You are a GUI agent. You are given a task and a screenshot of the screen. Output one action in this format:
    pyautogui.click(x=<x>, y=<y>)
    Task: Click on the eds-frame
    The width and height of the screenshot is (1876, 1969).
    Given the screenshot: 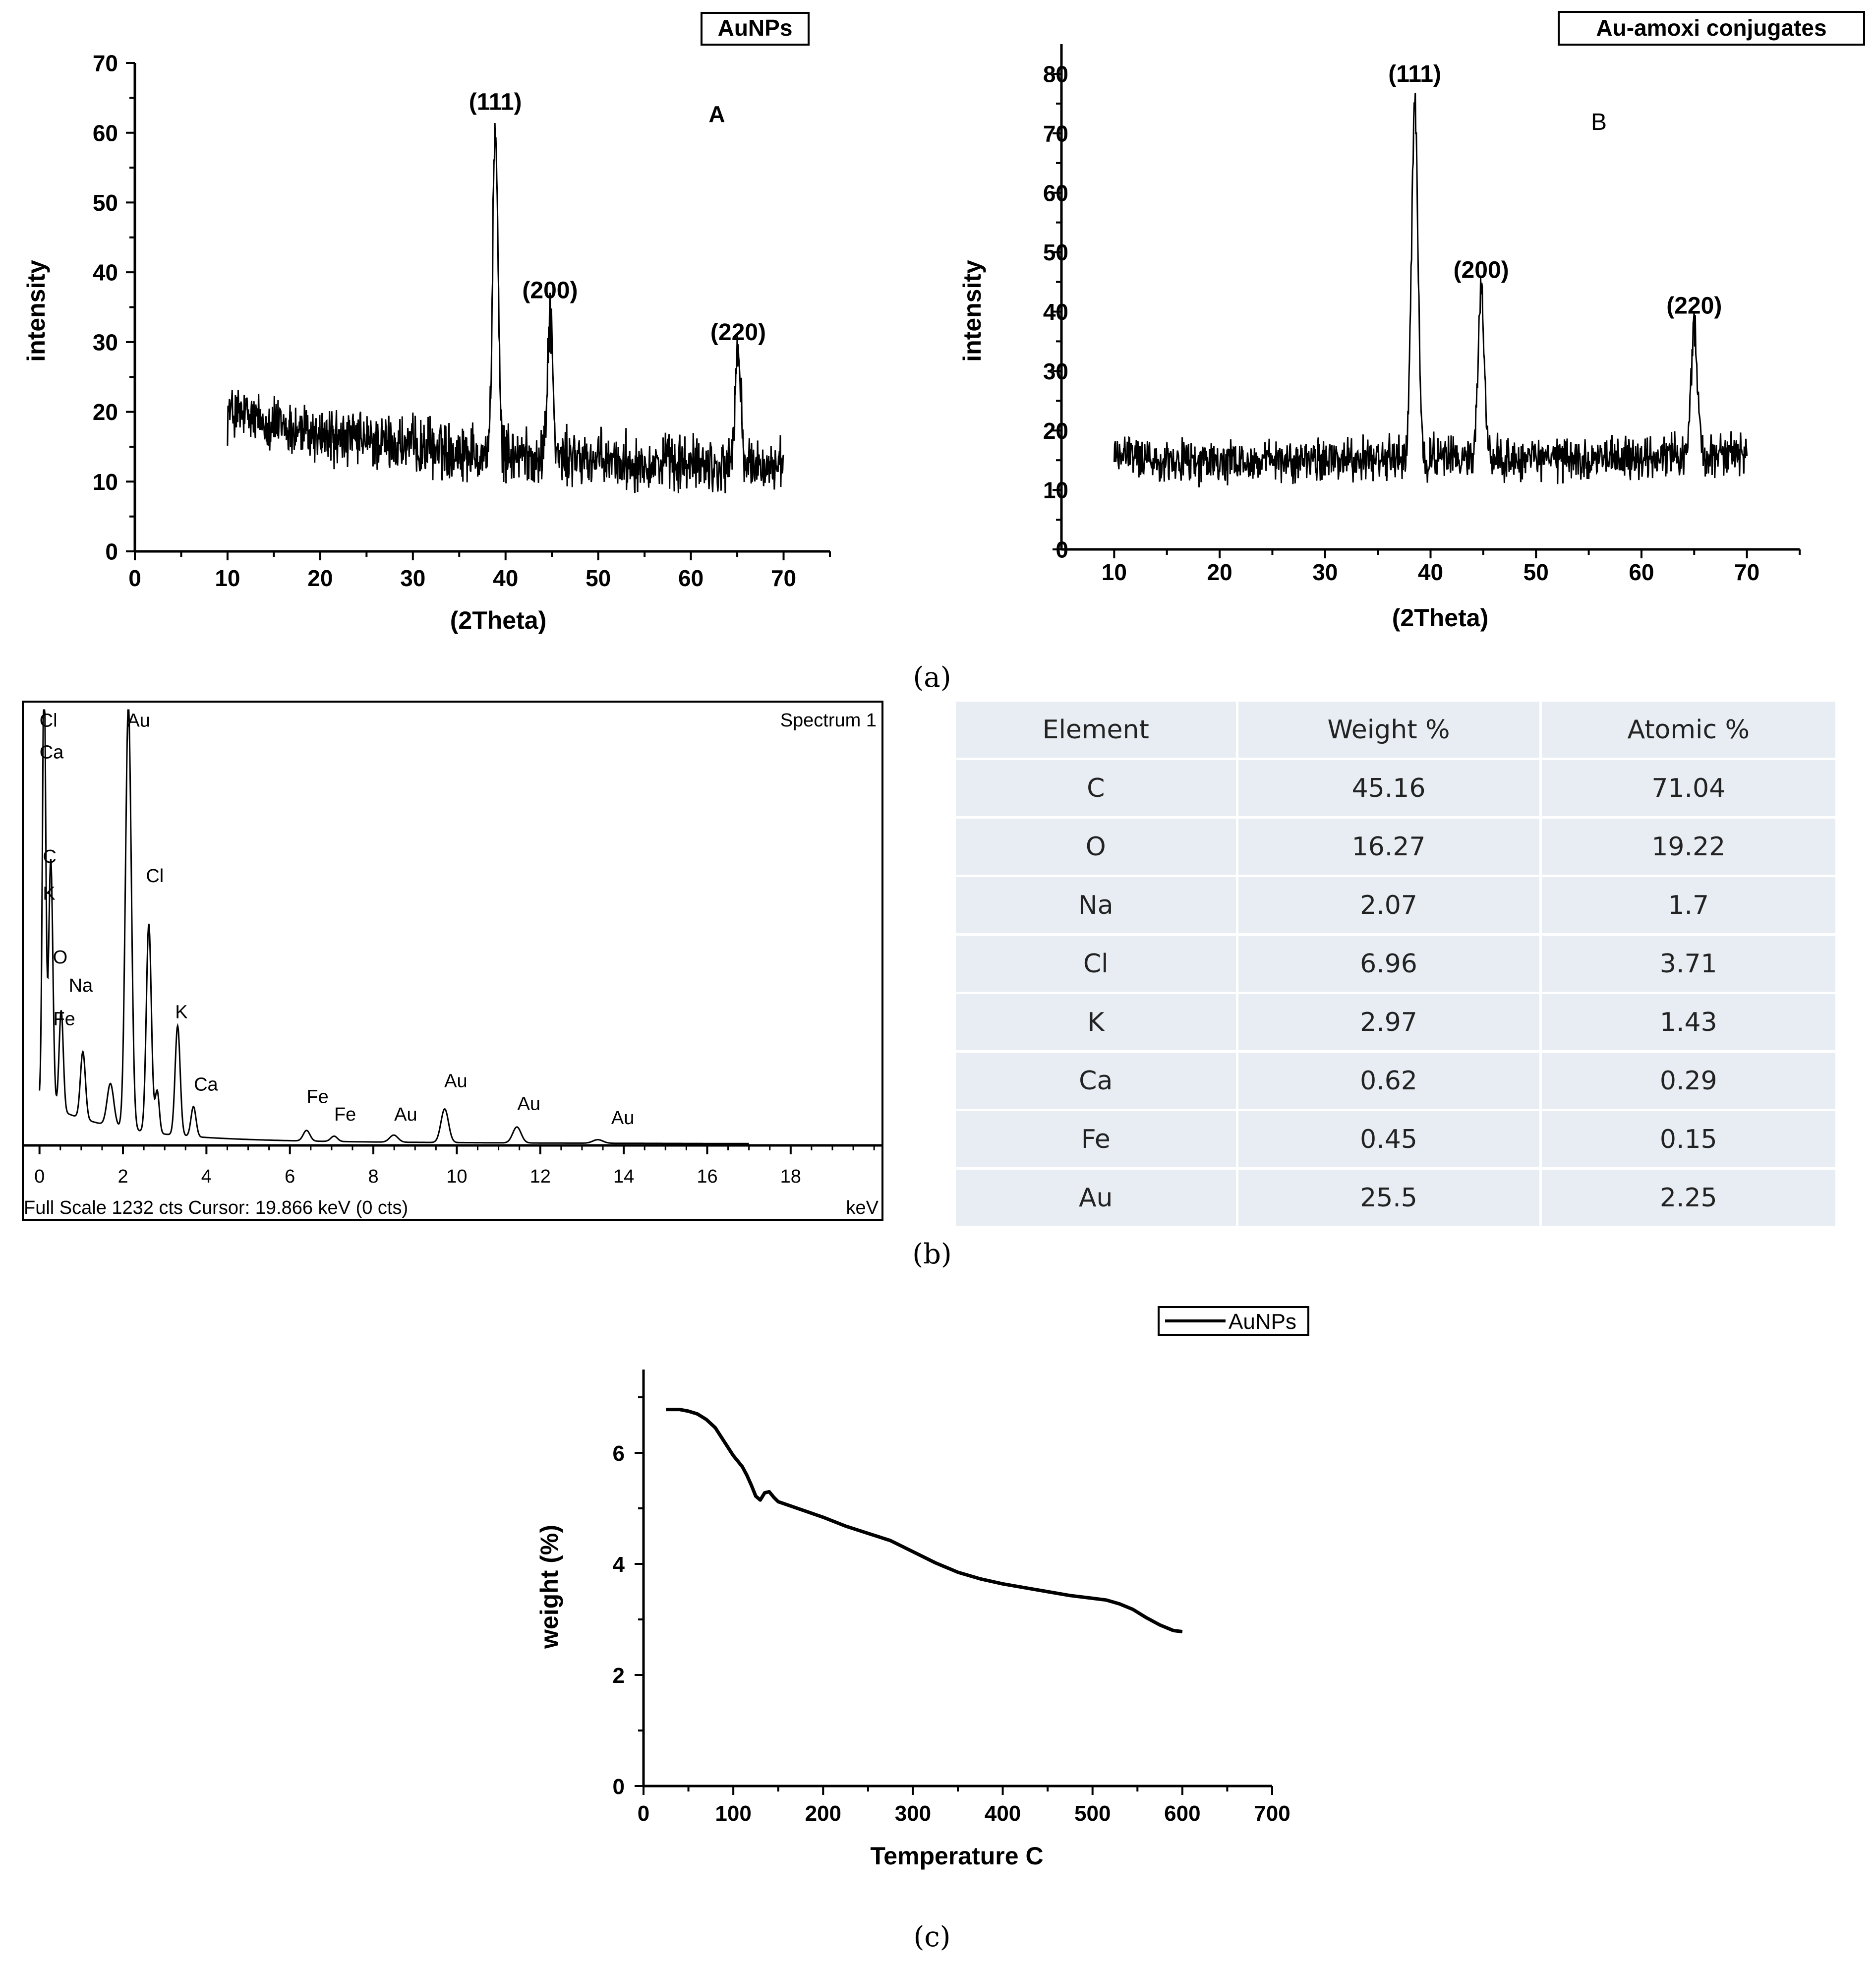 What is the action you would take?
    pyautogui.click(x=452, y=961)
    